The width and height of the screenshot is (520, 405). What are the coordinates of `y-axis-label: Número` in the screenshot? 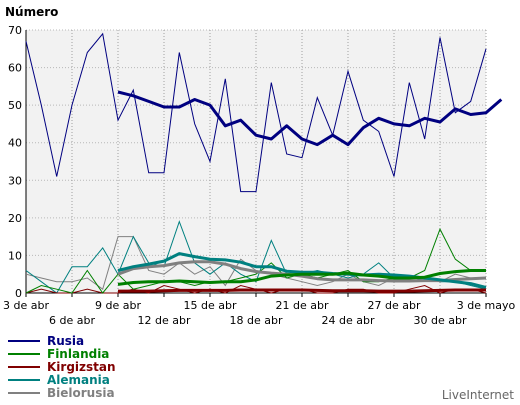 It's located at (31, 12).